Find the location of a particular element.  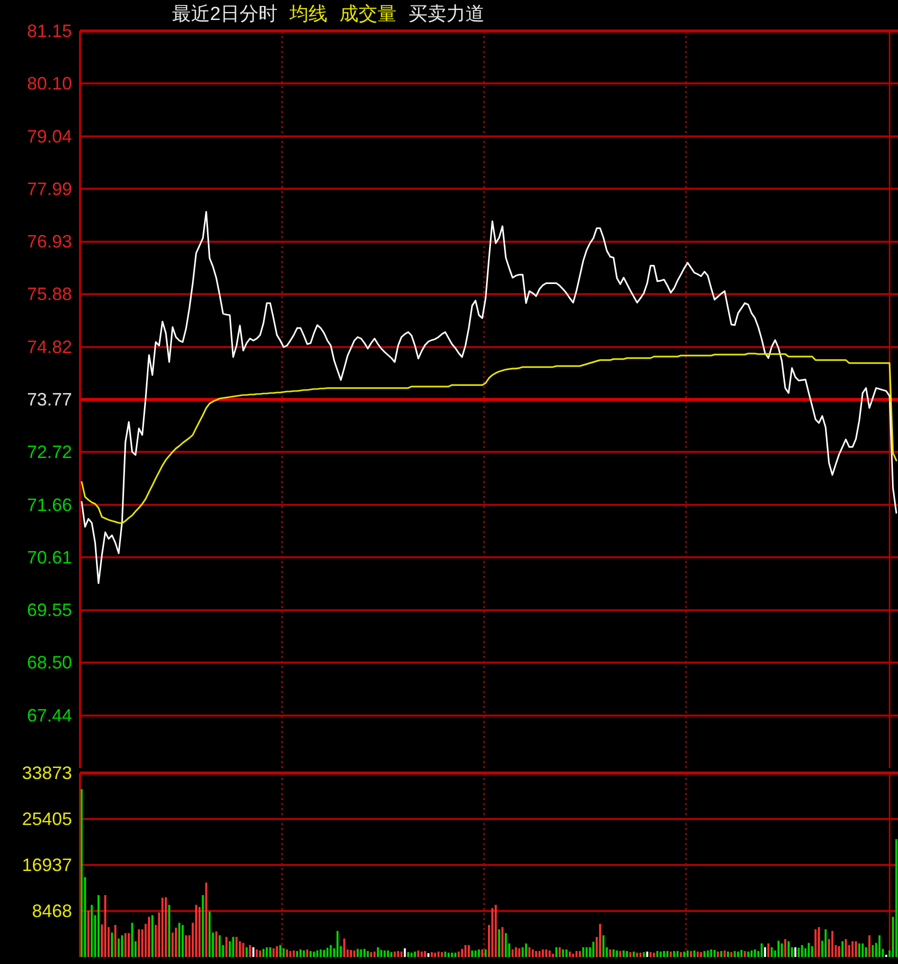

y-tick-label: 67.44 is located at coordinates (49, 716).